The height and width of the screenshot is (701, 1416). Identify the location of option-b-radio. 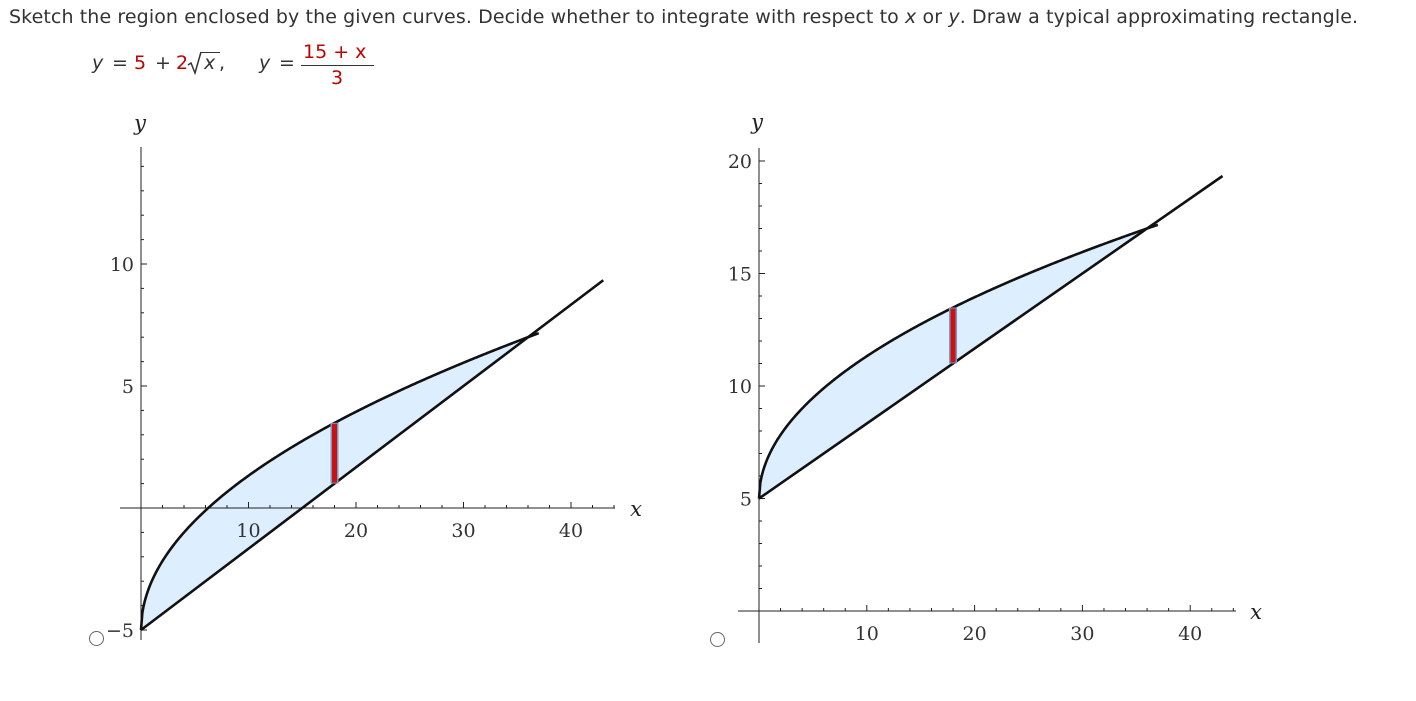
(717, 639).